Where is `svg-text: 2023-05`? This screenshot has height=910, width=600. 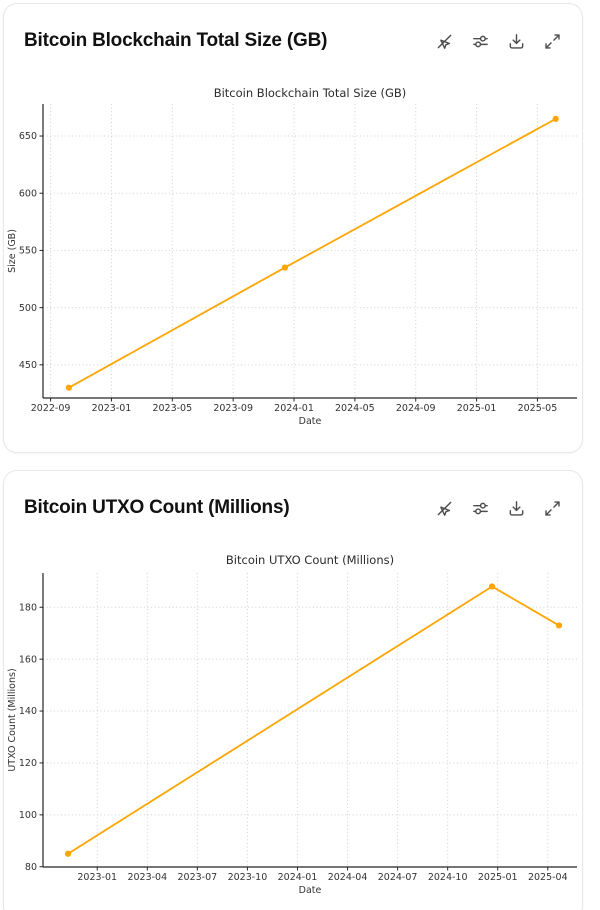
svg-text: 2023-05 is located at coordinates (172, 408).